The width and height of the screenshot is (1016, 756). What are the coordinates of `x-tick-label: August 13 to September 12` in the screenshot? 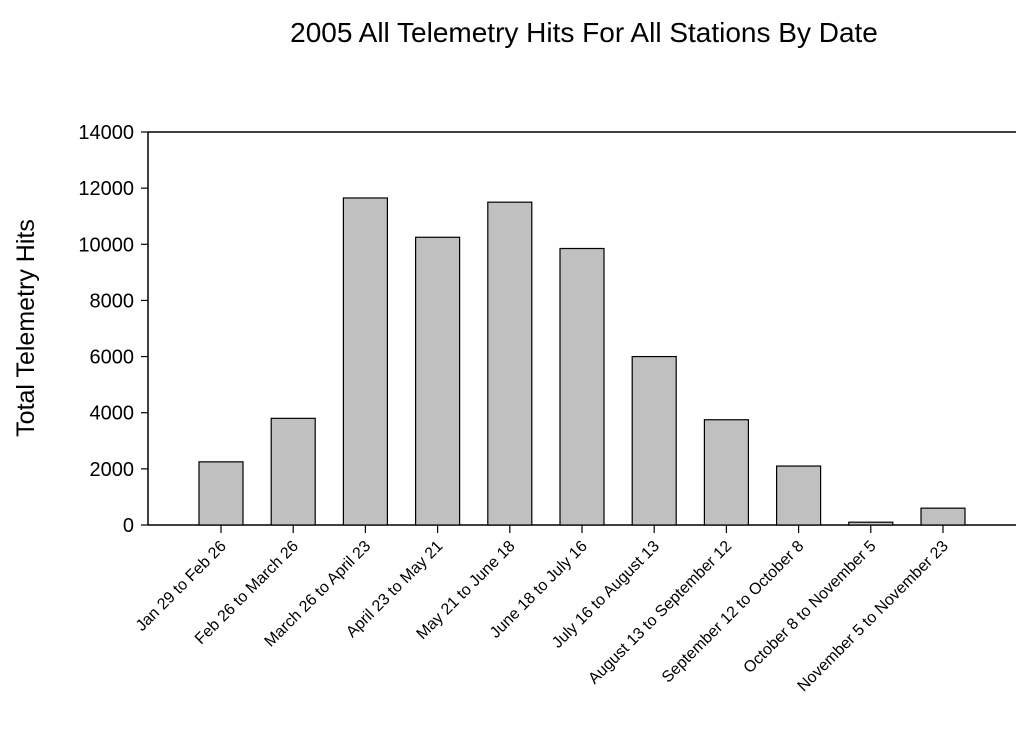 It's located at (660, 613).